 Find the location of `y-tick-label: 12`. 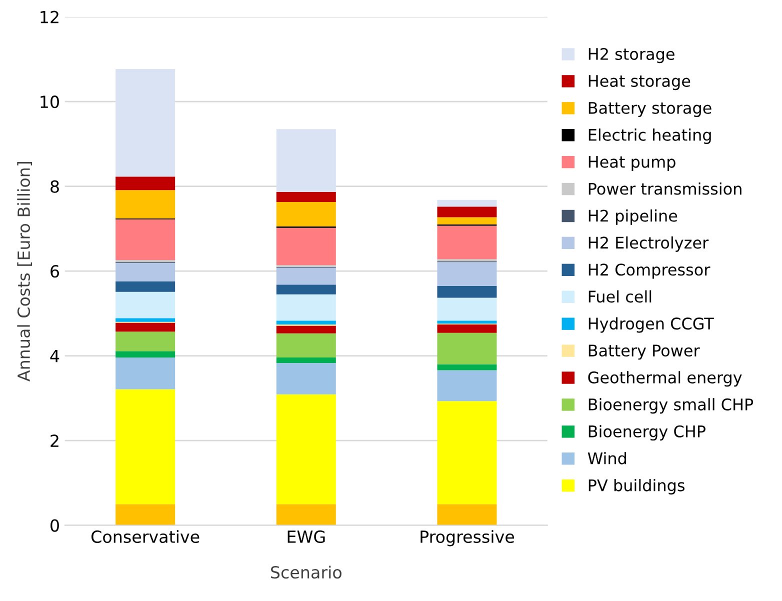

y-tick-label: 12 is located at coordinates (49, 17).